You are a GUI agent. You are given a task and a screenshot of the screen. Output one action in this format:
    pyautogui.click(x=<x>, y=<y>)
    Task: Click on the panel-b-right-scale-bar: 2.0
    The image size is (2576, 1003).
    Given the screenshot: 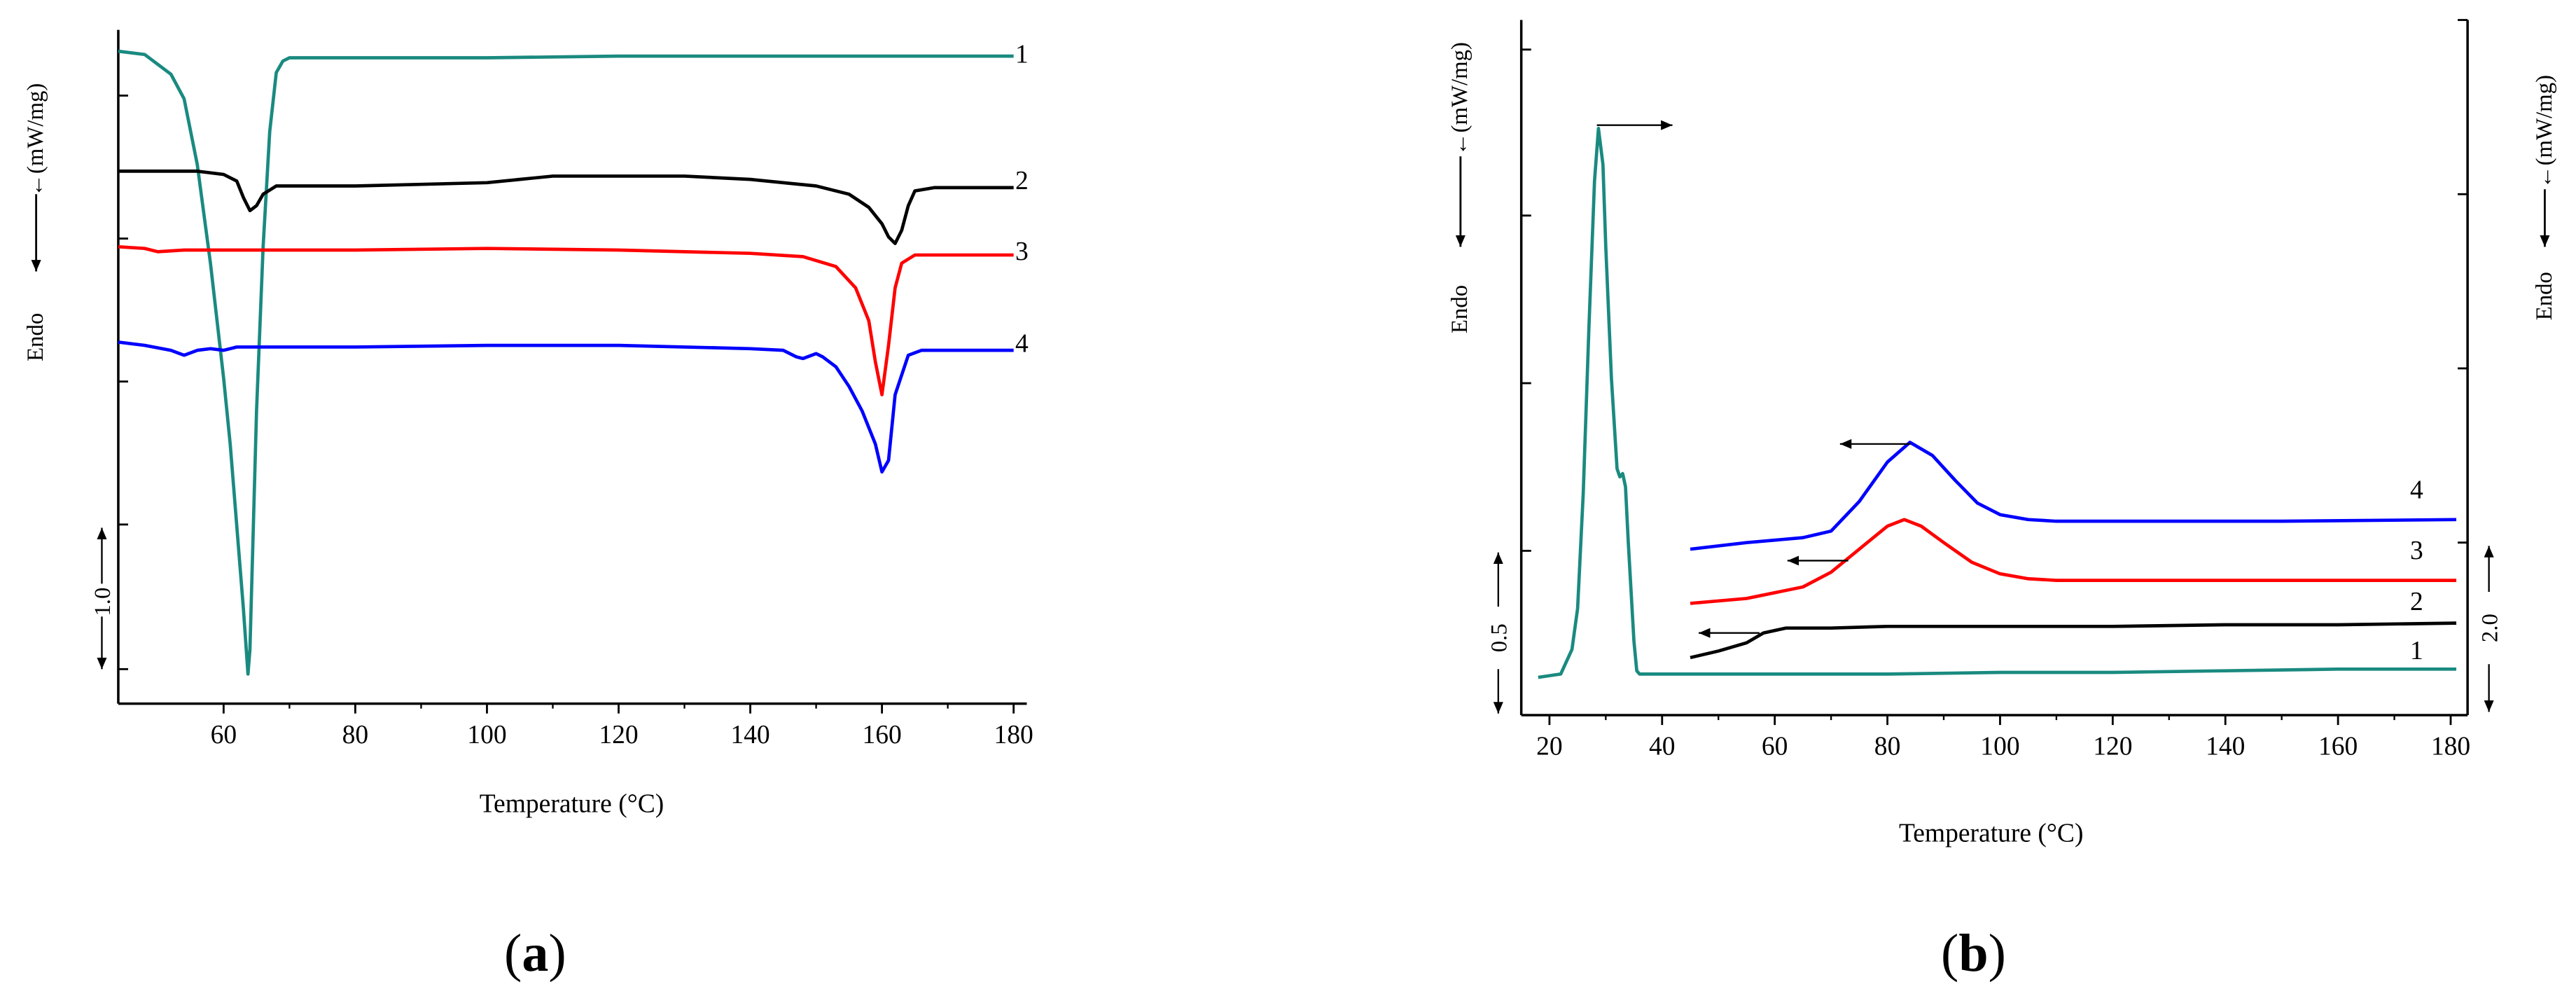 What is the action you would take?
    pyautogui.click(x=2489, y=629)
    